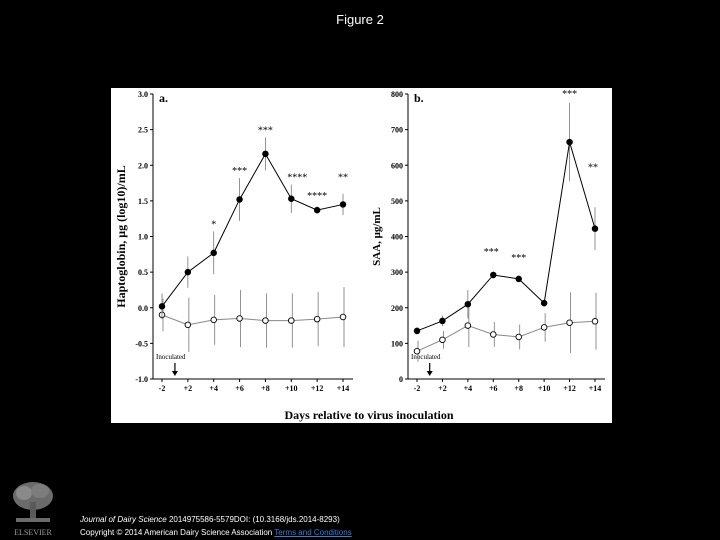  Describe the element at coordinates (252, 320) in the screenshot. I see `panel-a-open-series-line` at that location.